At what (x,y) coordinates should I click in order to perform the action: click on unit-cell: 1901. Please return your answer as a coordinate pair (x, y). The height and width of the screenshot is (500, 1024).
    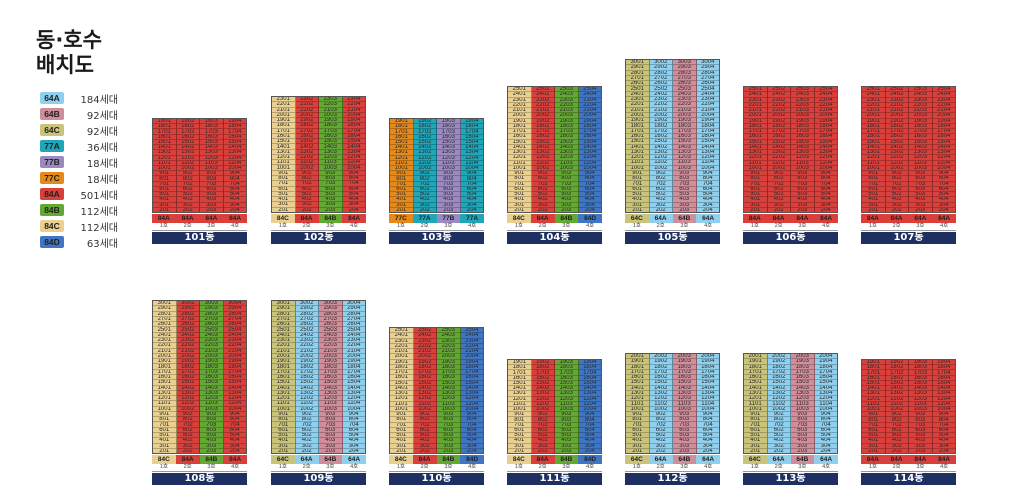
    Looking at the image, I should click on (873, 121).